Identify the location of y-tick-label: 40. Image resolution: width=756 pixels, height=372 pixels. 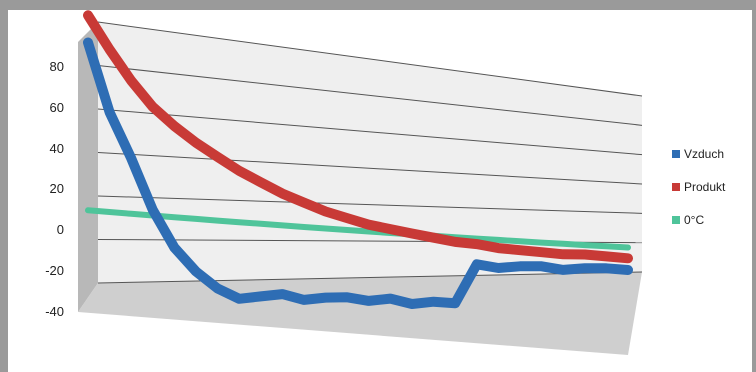
(57, 148).